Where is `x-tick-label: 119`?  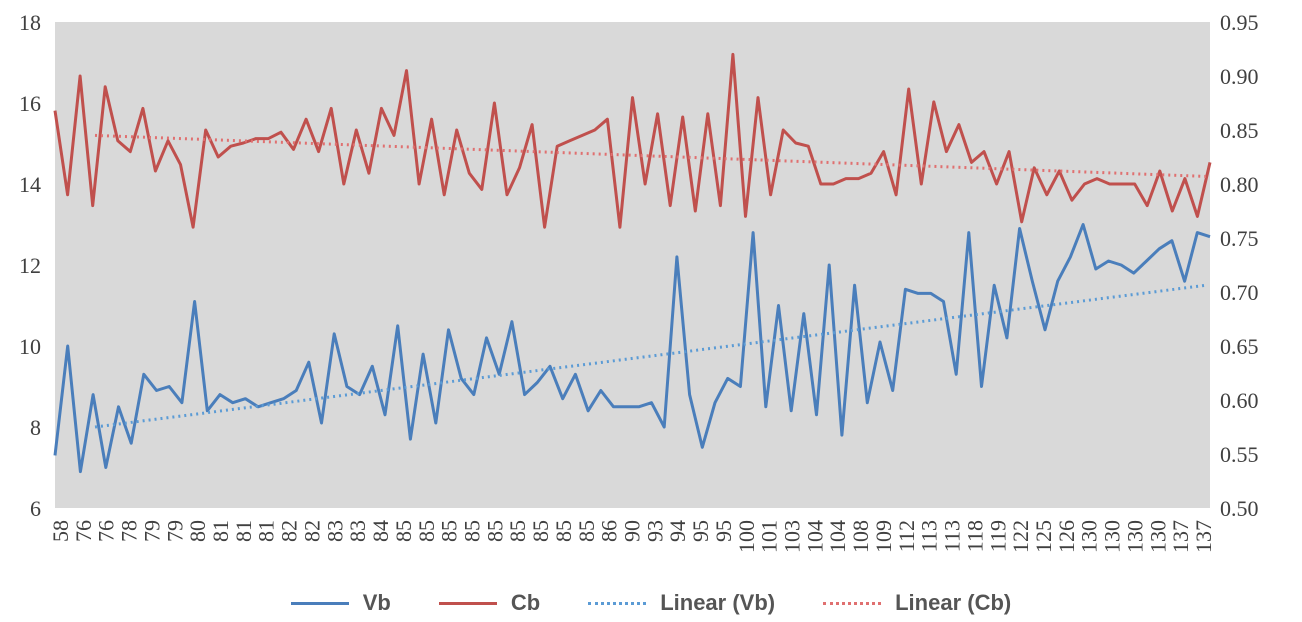 x-tick-label: 119 is located at coordinates (997, 536).